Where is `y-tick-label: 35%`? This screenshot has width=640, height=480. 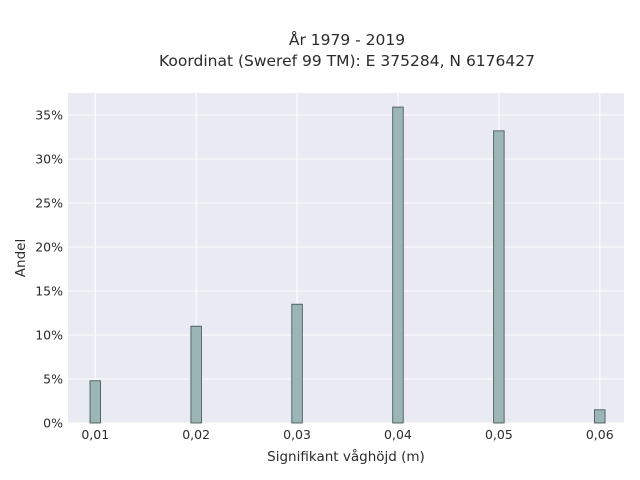
y-tick-label: 35% is located at coordinates (49, 115).